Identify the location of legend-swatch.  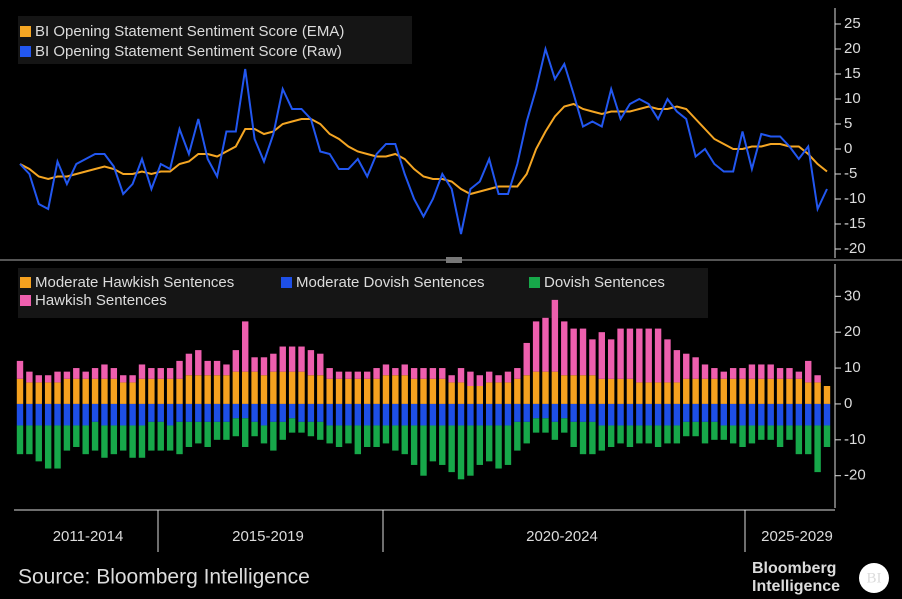
(25, 31).